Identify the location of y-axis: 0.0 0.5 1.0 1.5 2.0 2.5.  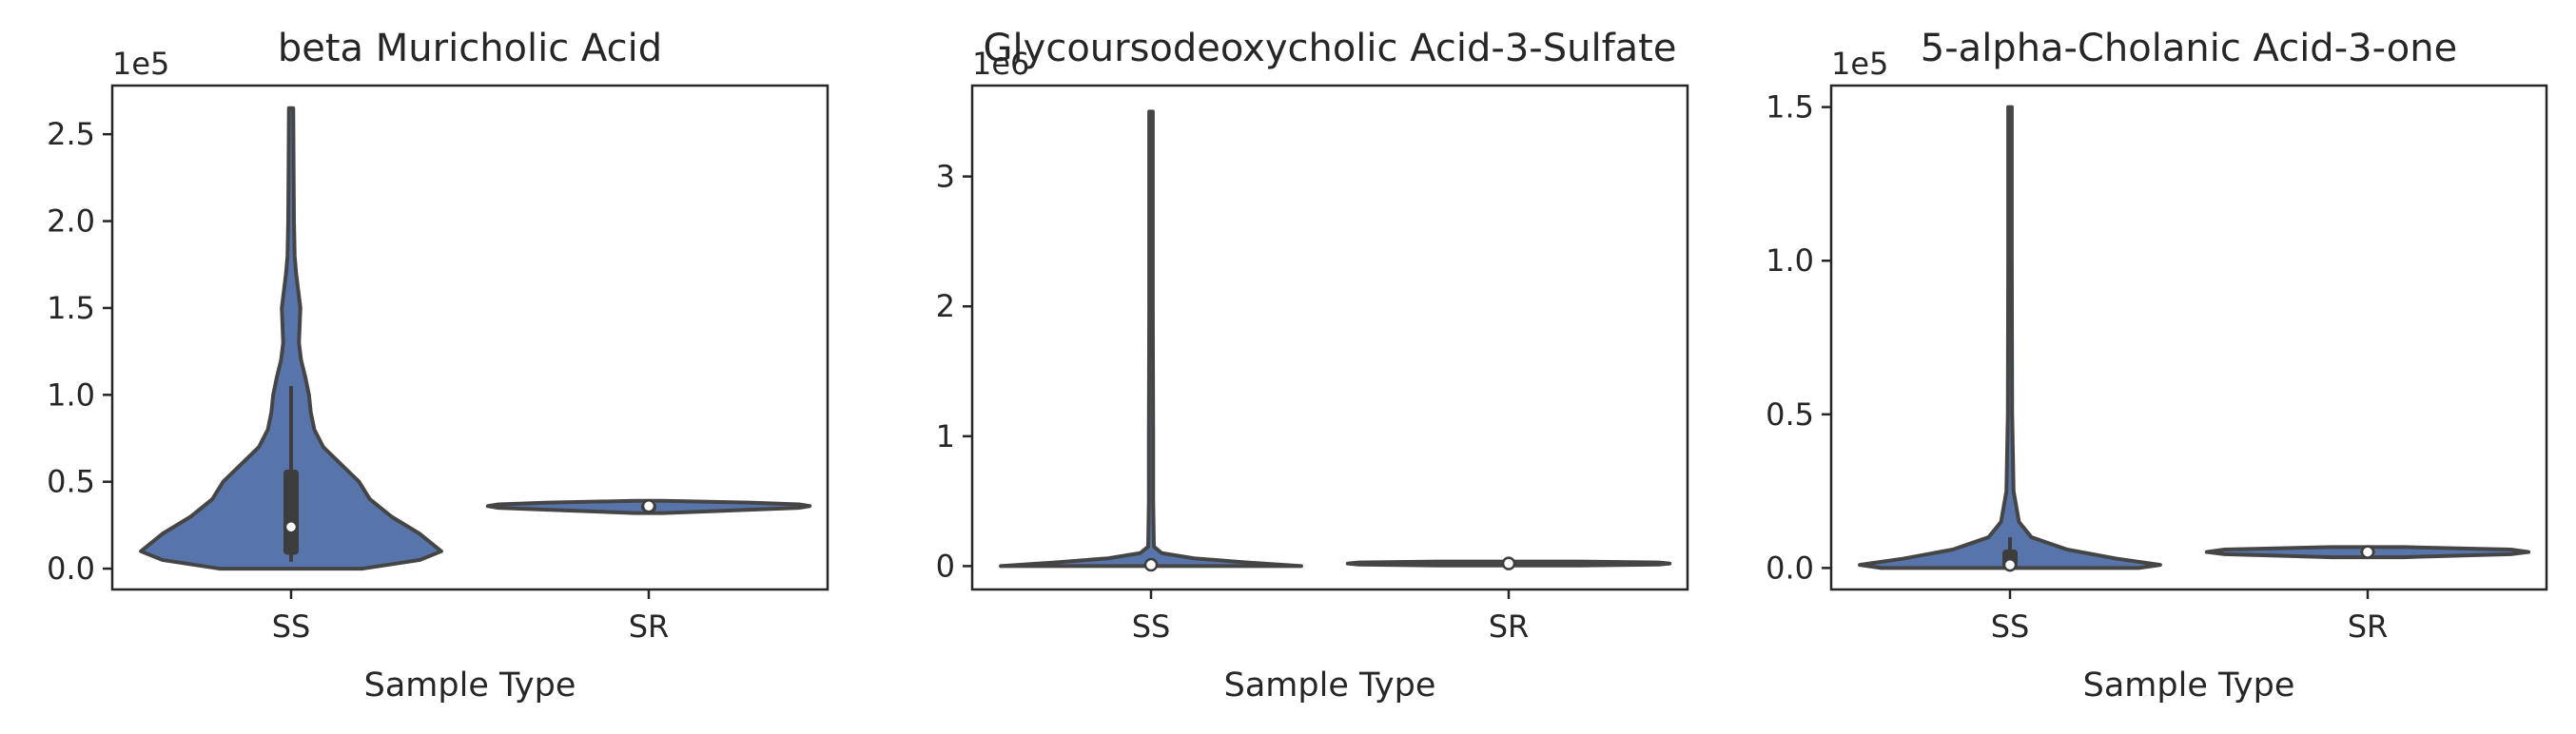
(80, 351).